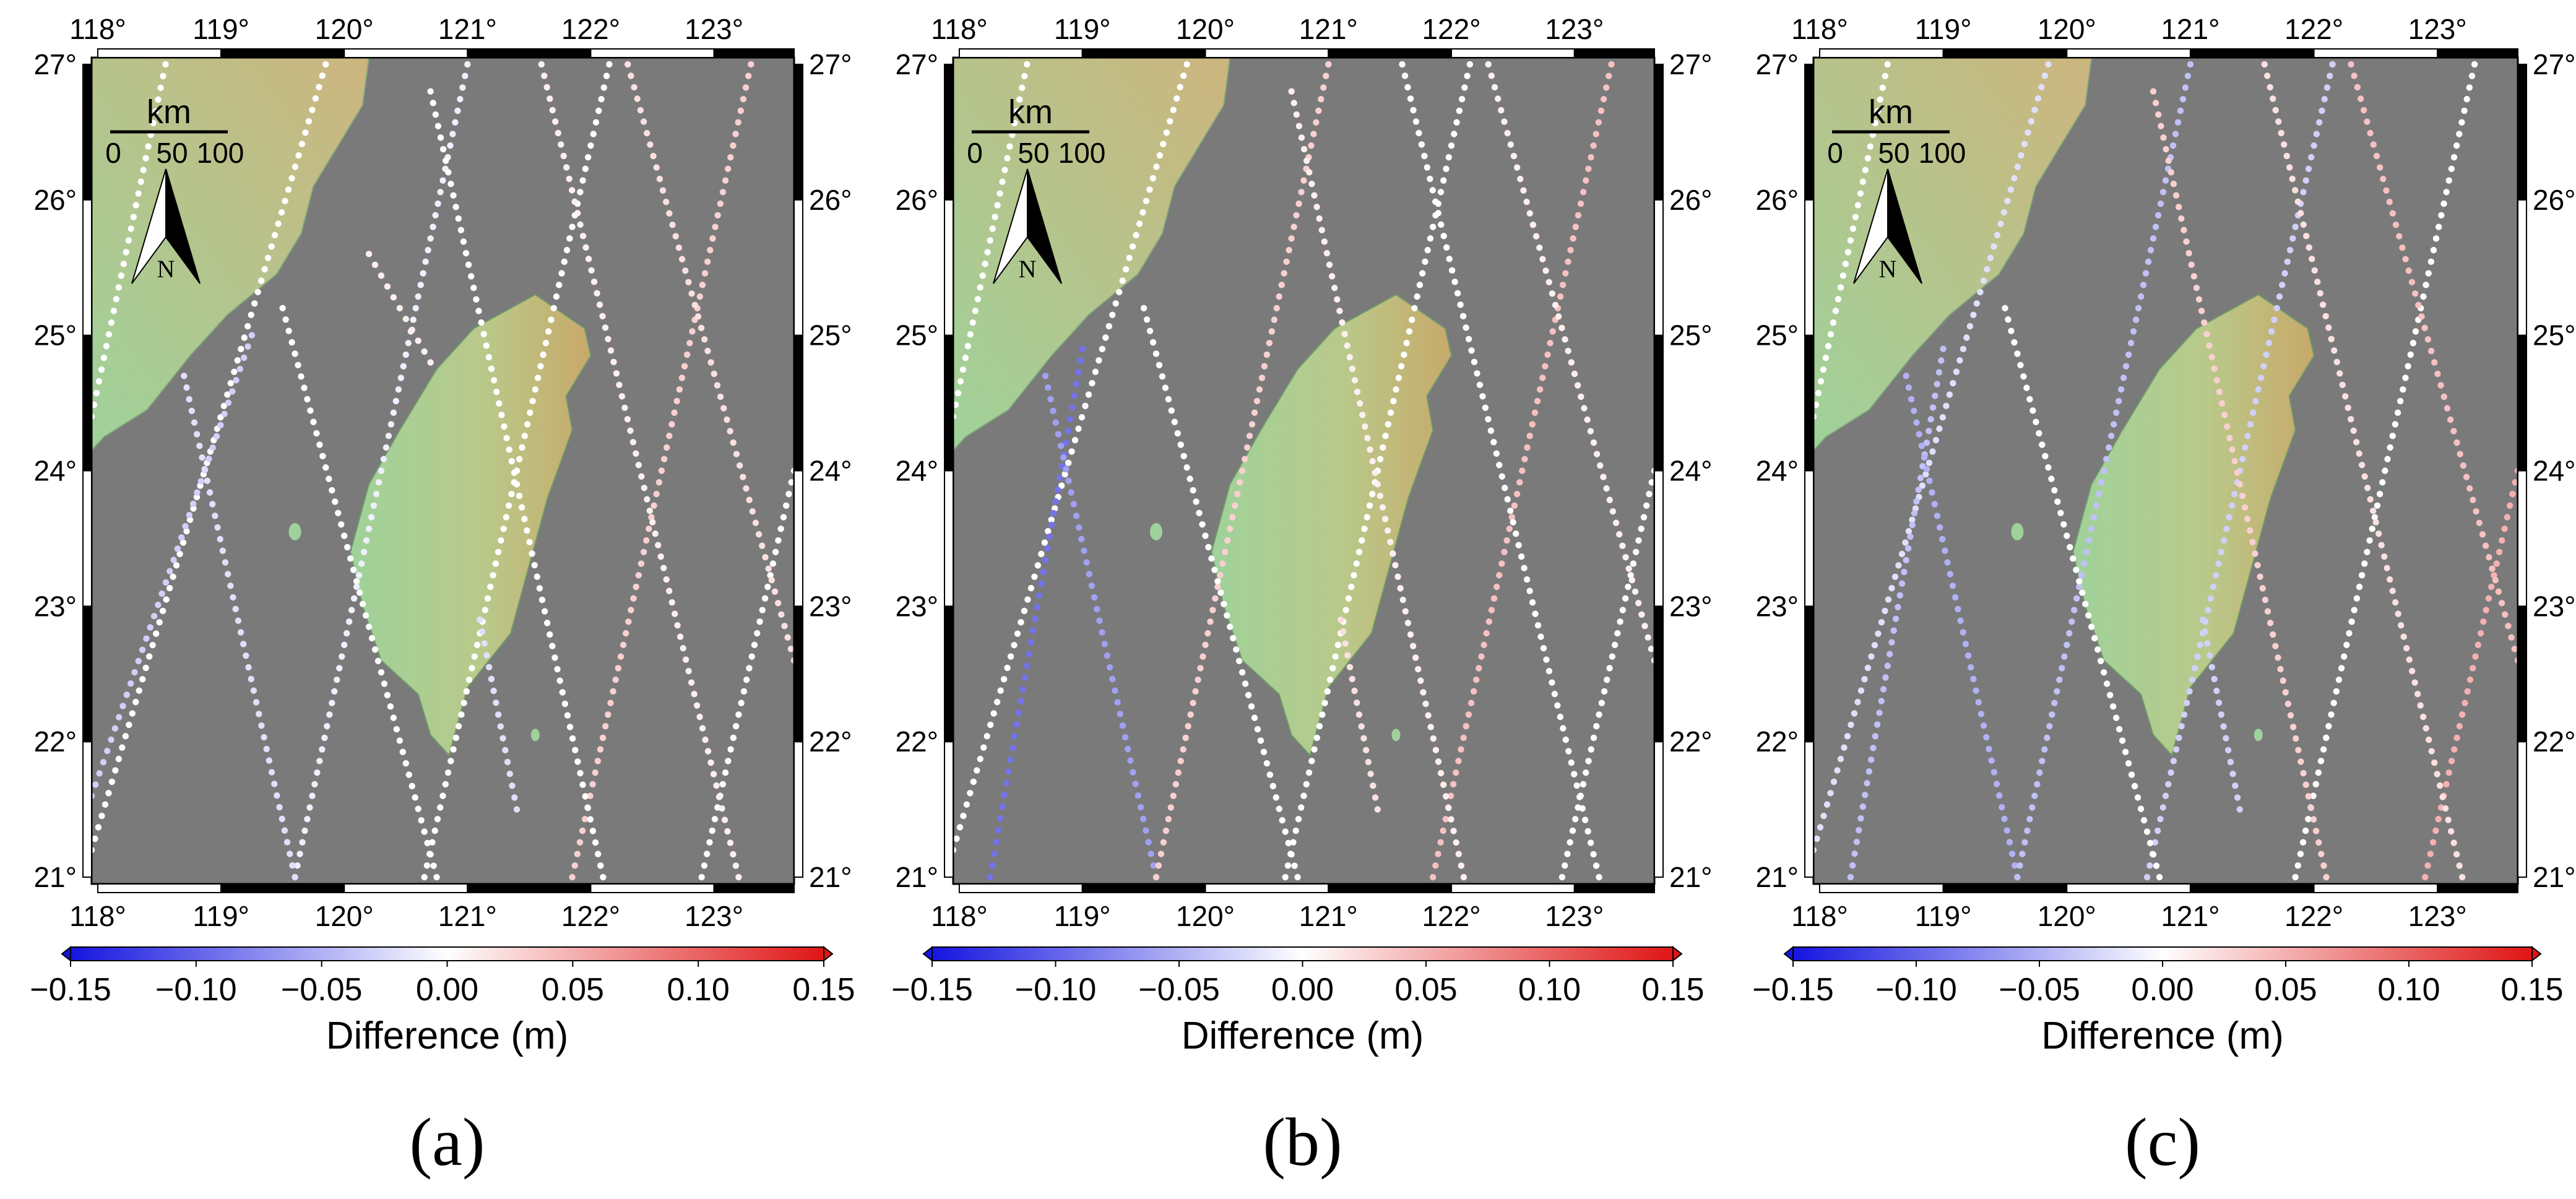  Describe the element at coordinates (196, 990) in the screenshot. I see `colorbar-tick-label: −0.10` at that location.